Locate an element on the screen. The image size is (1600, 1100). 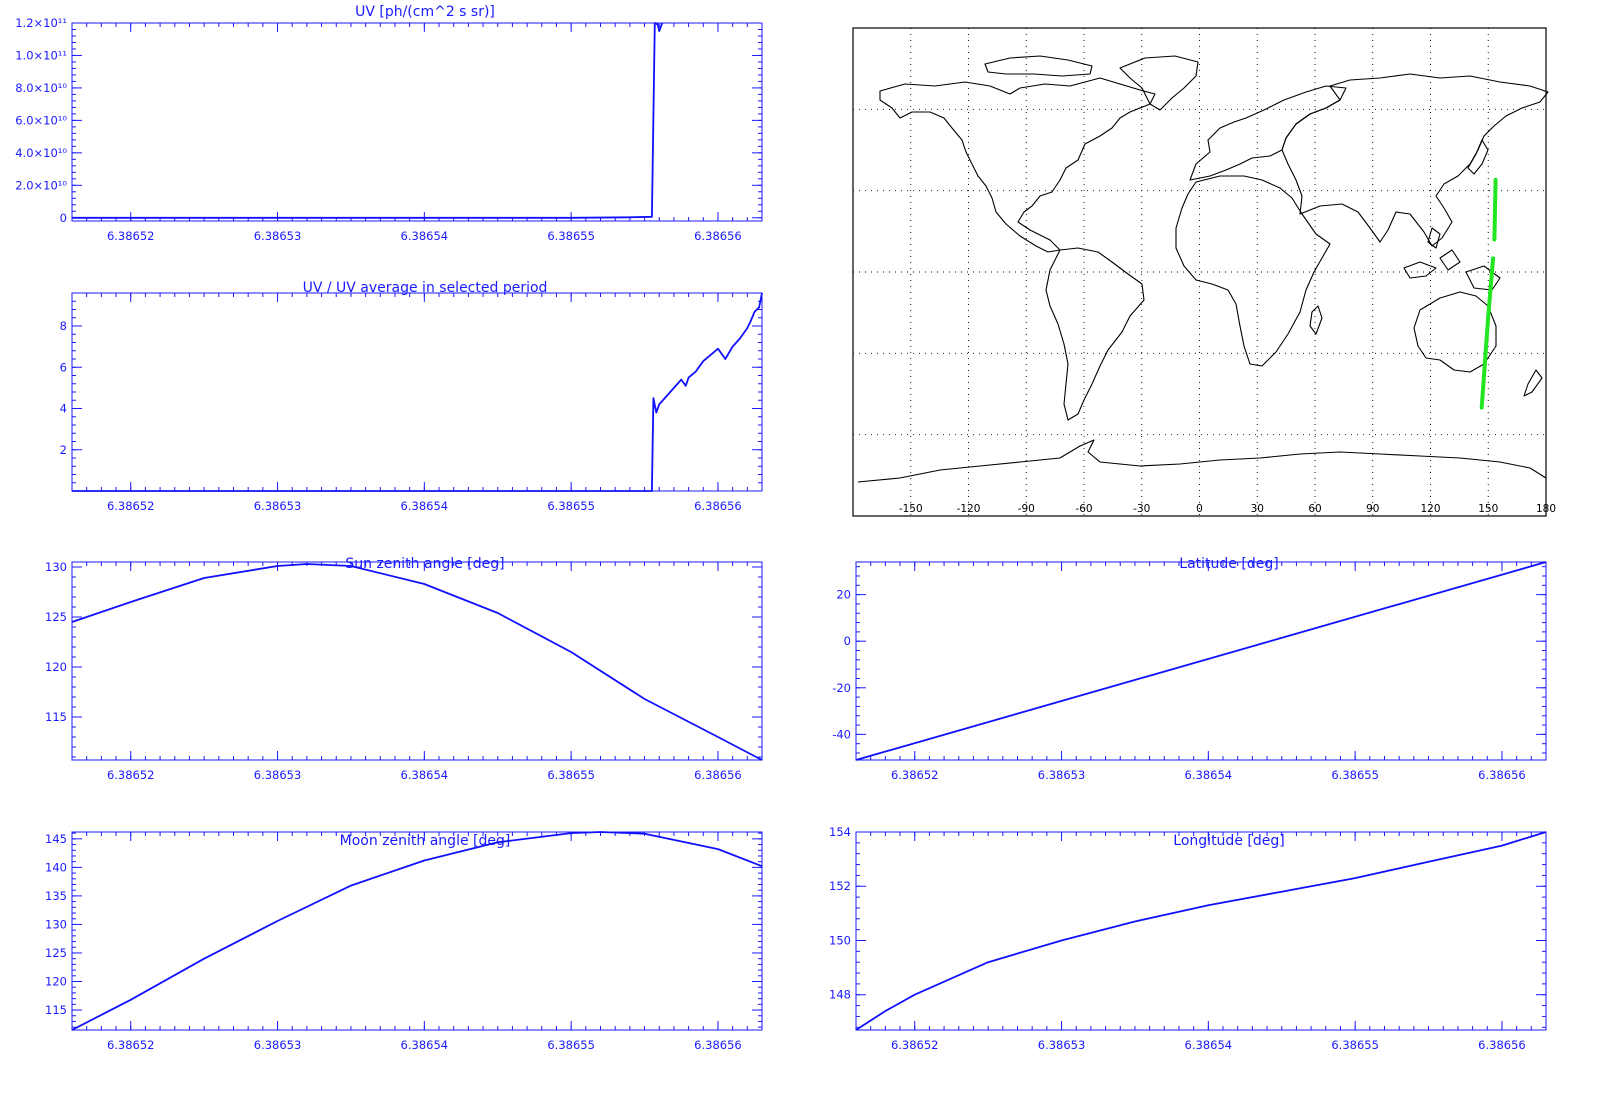
uv-y-tick-label: 1.0×10¹¹ is located at coordinates (41, 55).